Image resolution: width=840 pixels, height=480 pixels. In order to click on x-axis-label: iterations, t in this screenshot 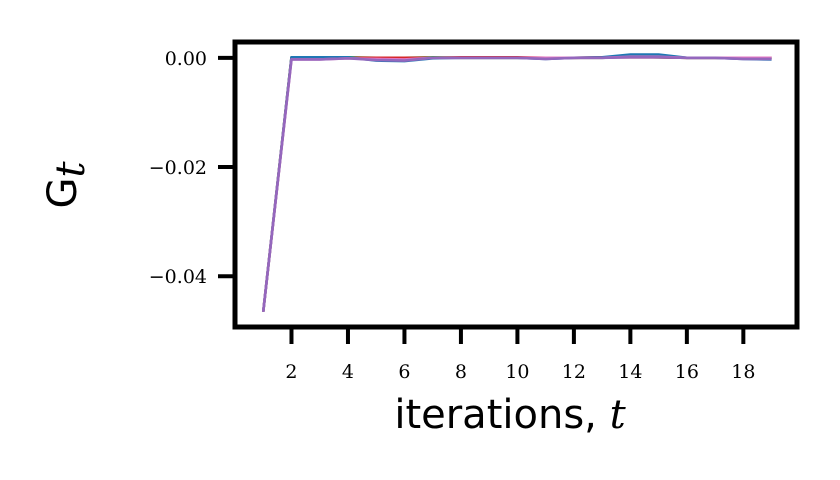, I will do `click(510, 415)`.